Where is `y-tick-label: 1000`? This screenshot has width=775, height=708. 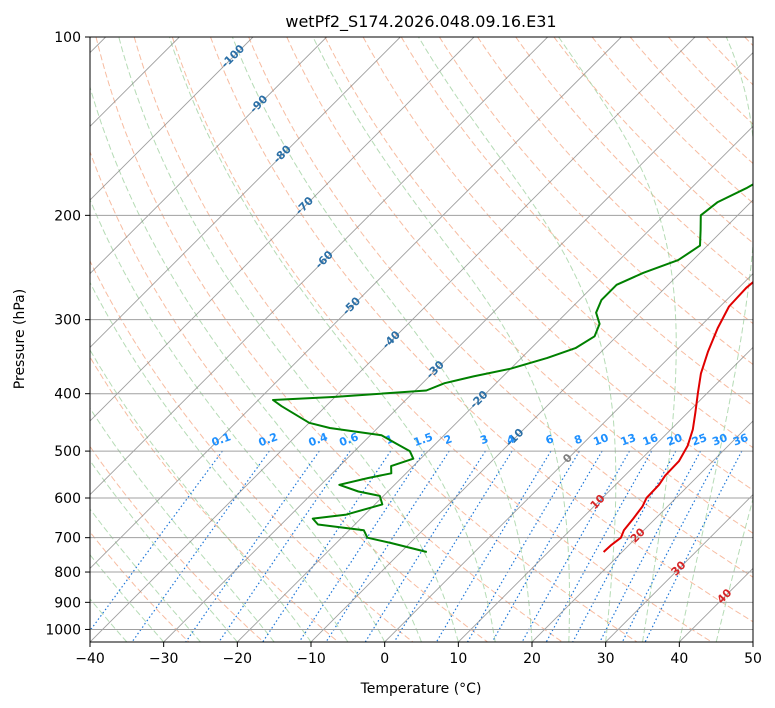 y-tick-label: 1000 is located at coordinates (63, 630).